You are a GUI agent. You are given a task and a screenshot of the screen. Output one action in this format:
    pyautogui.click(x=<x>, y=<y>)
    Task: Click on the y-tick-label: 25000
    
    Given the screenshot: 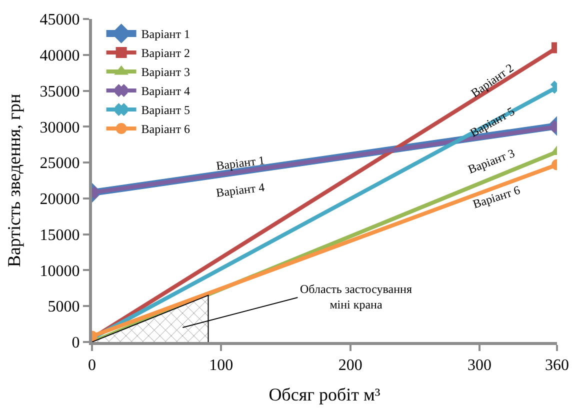 What is the action you would take?
    pyautogui.click(x=60, y=163)
    